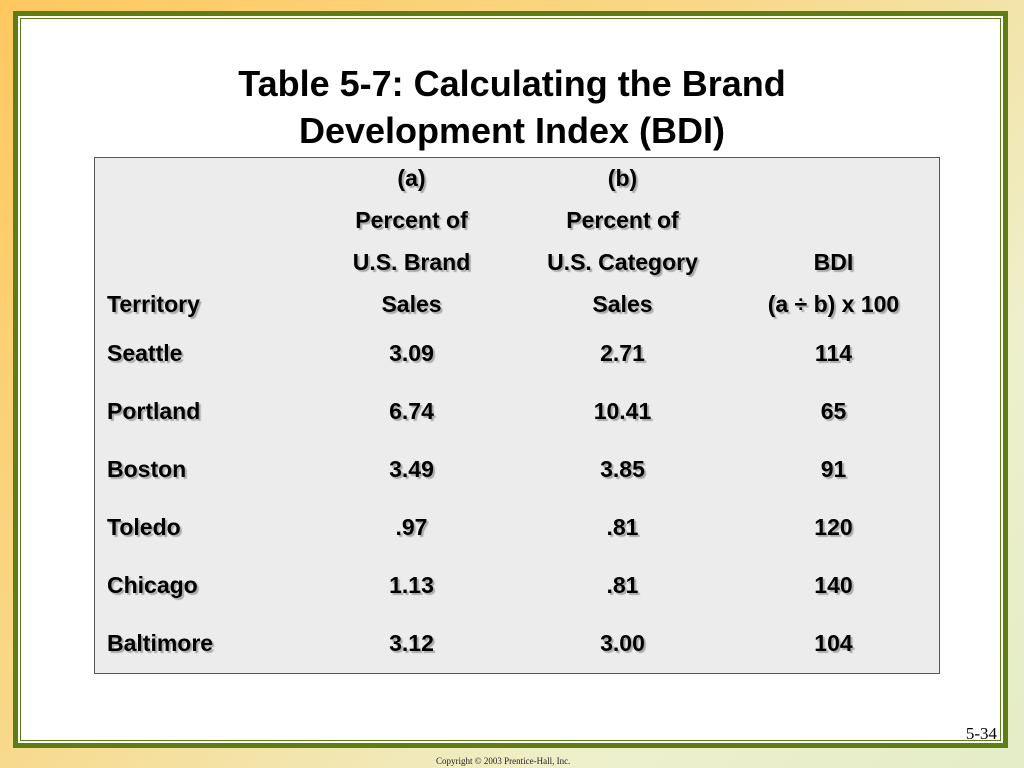  What do you see at coordinates (833, 411) in the screenshot?
I see `table-row-cell: 65` at bounding box center [833, 411].